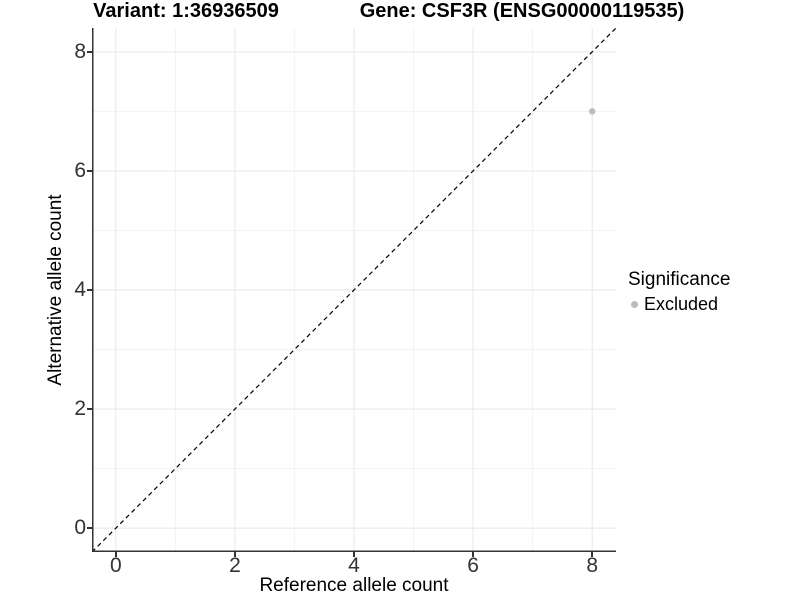 Image resolution: width=800 pixels, height=600 pixels. I want to click on y-tick-label: 8, so click(80, 51).